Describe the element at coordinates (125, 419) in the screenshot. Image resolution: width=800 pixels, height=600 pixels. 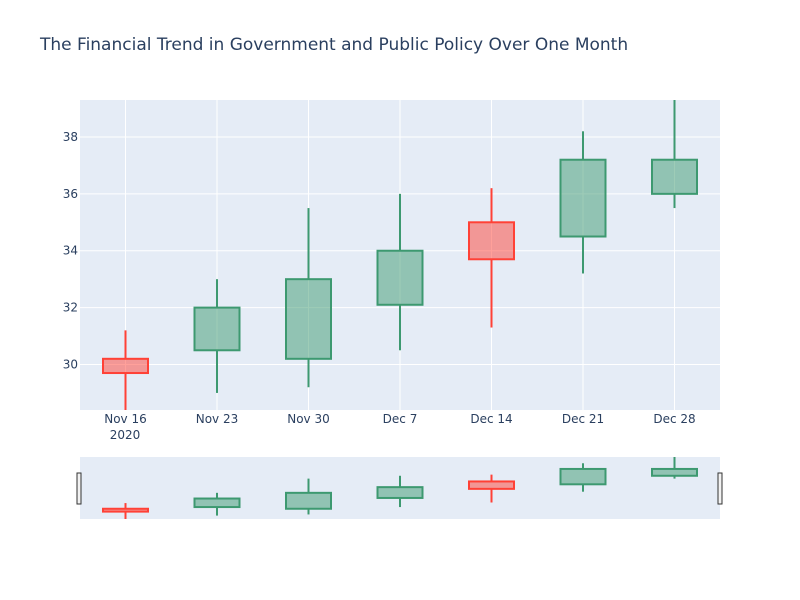
I see `x-tick-label: Nov 16` at that location.